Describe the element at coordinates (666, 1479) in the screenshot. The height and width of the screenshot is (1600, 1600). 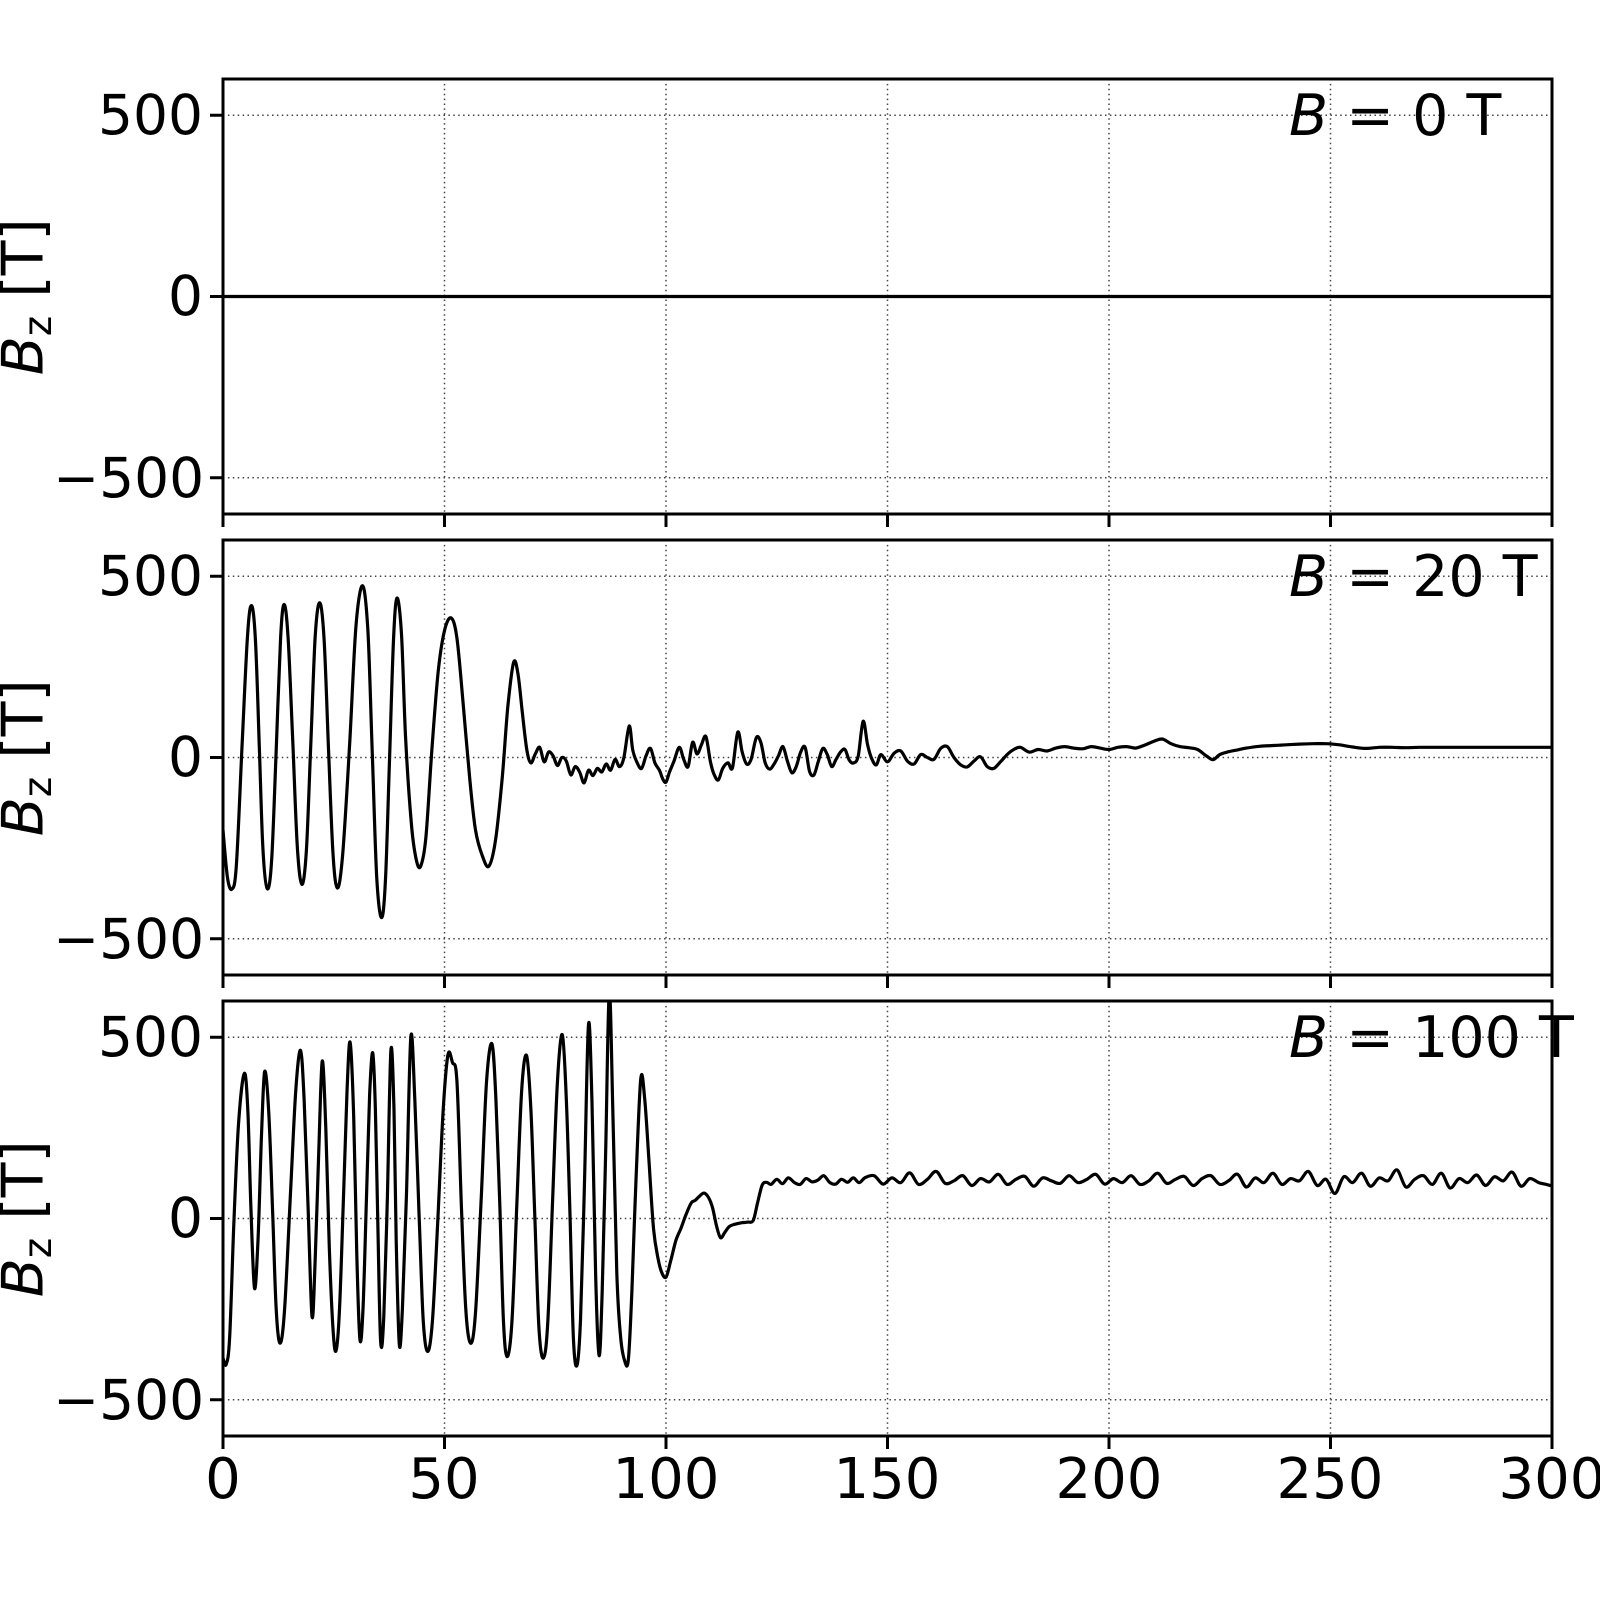
I see `xtick-100: 100` at that location.